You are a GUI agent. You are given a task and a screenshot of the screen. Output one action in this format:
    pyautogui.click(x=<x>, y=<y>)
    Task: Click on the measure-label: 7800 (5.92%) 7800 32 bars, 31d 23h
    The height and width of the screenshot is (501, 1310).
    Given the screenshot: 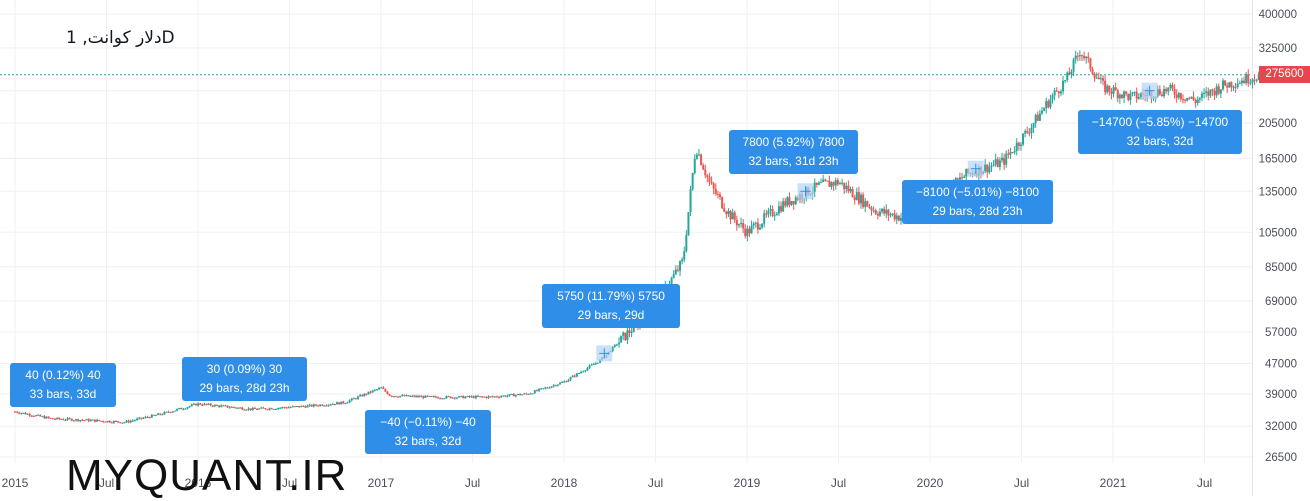 What is the action you would take?
    pyautogui.click(x=793, y=152)
    